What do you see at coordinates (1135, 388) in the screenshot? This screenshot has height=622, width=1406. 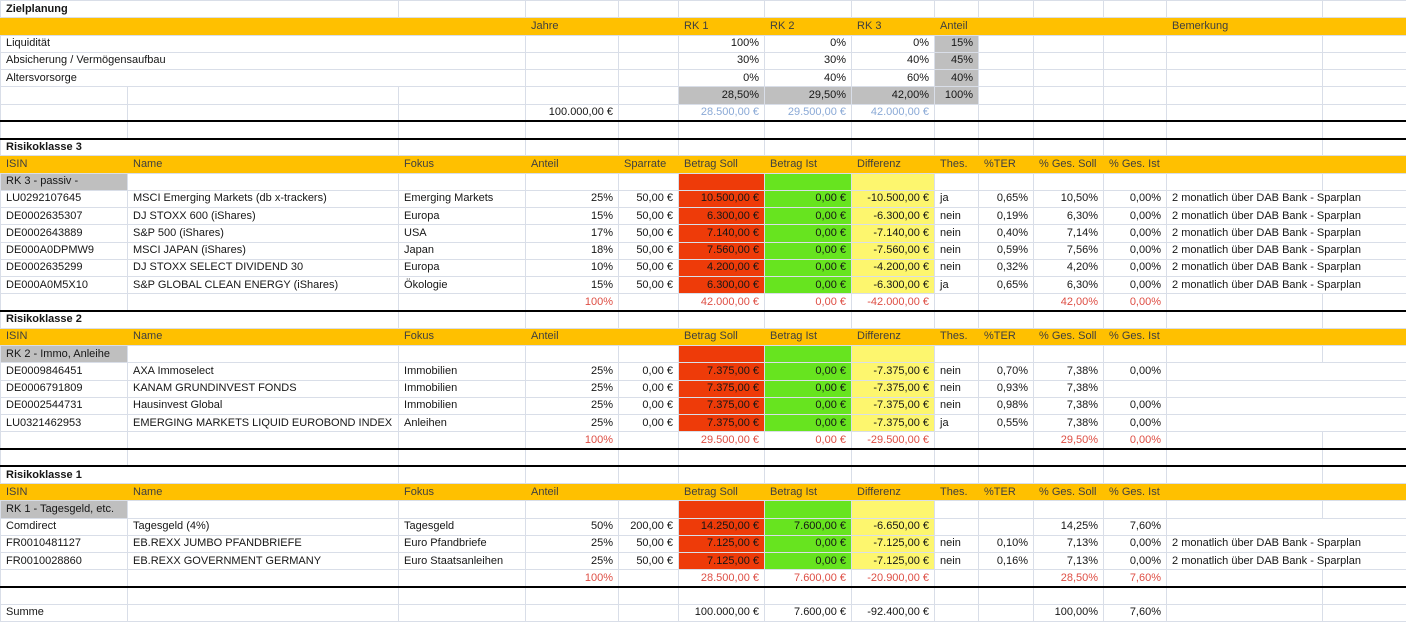 I see `ges-ist-cell` at bounding box center [1135, 388].